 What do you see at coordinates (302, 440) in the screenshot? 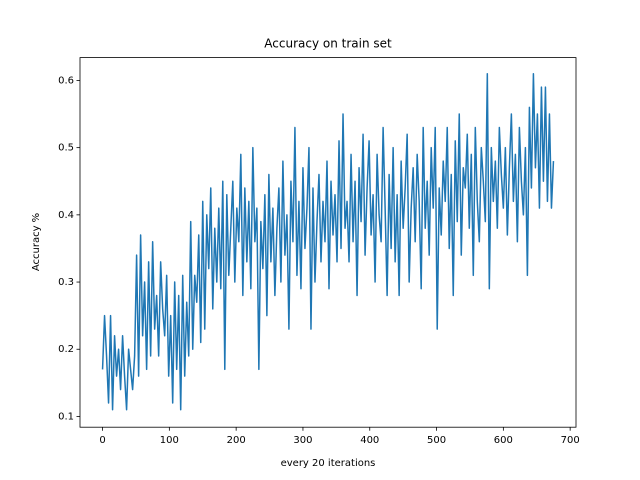
I see `x-tick-label: 300` at bounding box center [302, 440].